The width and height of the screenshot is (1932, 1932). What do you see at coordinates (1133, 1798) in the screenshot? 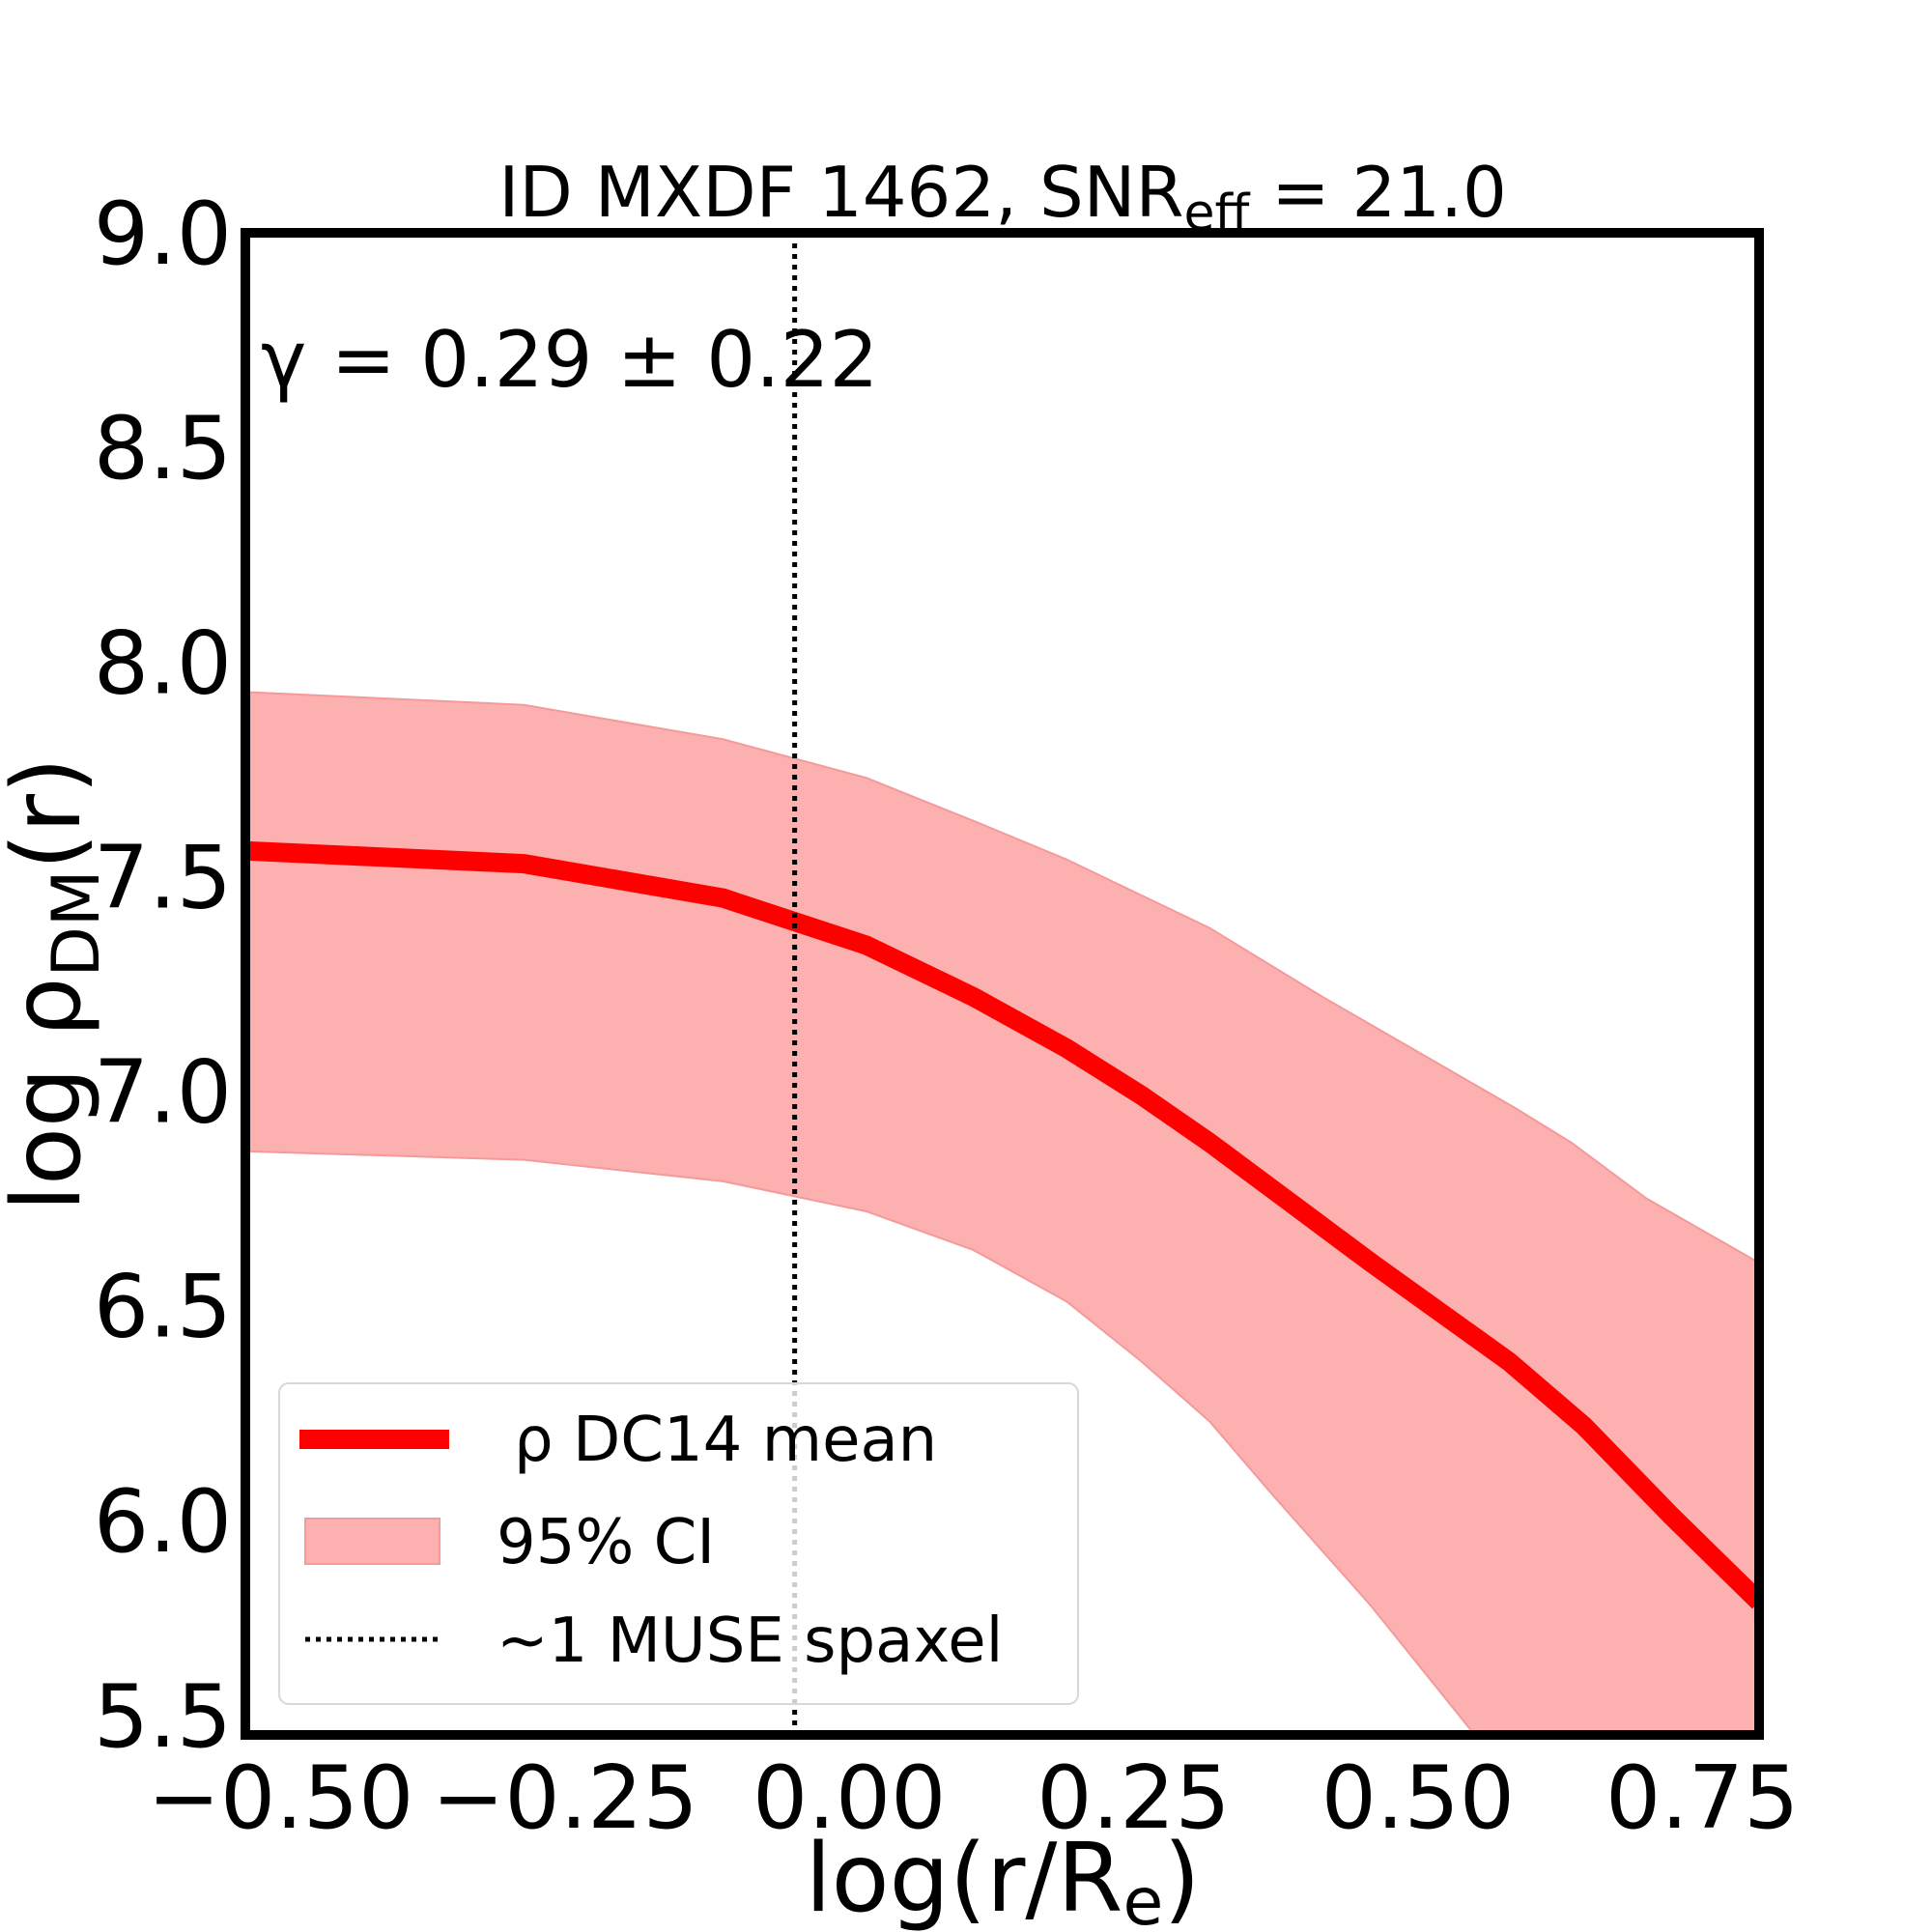
I see `x-tick-label: 0.25` at bounding box center [1133, 1798].